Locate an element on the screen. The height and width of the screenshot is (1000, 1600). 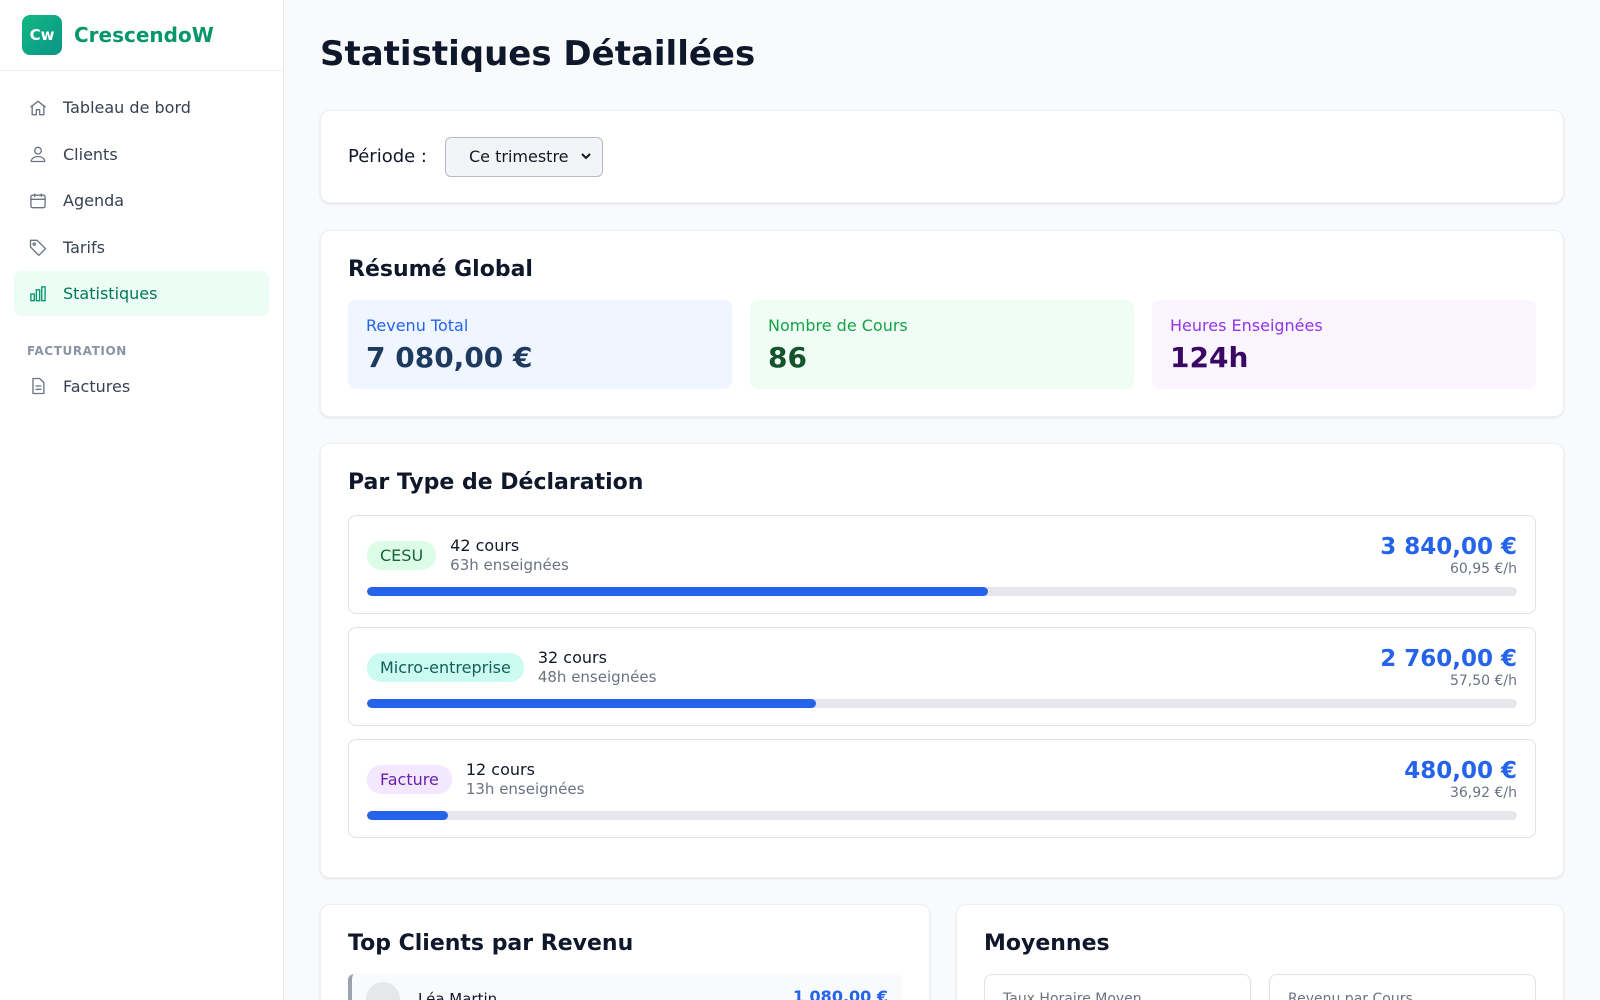
declaration-rate: 60,95 €/h is located at coordinates (1483, 569).